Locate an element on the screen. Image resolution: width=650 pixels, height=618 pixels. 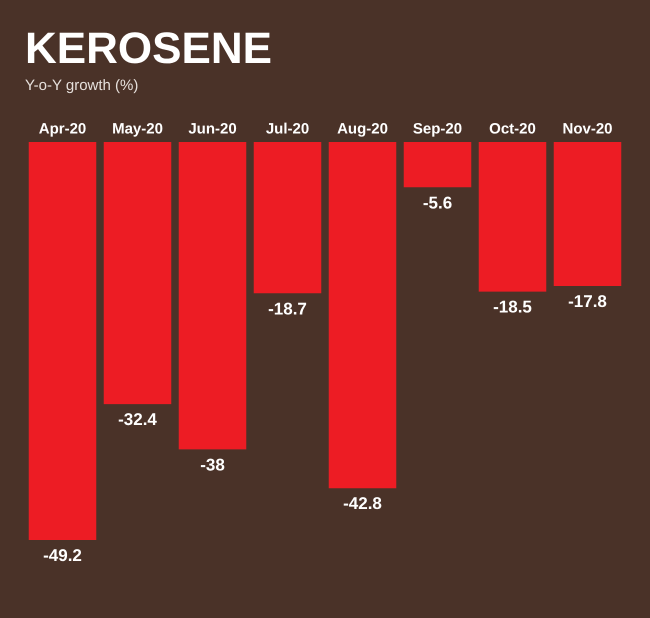
x-tick-label: Jun-20 is located at coordinates (212, 129).